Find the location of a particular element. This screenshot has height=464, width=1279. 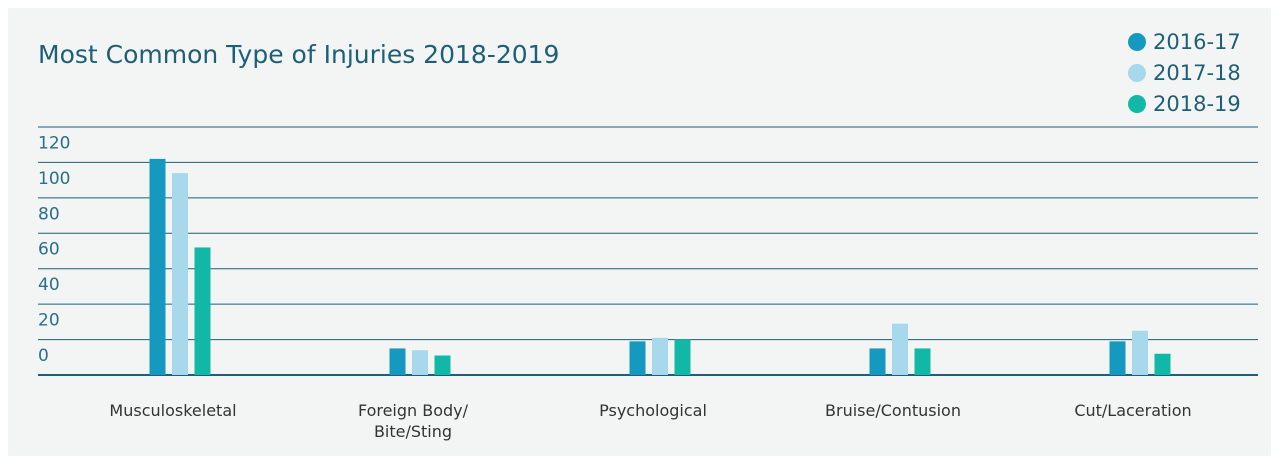

y-tick-label: 60 is located at coordinates (49, 250).